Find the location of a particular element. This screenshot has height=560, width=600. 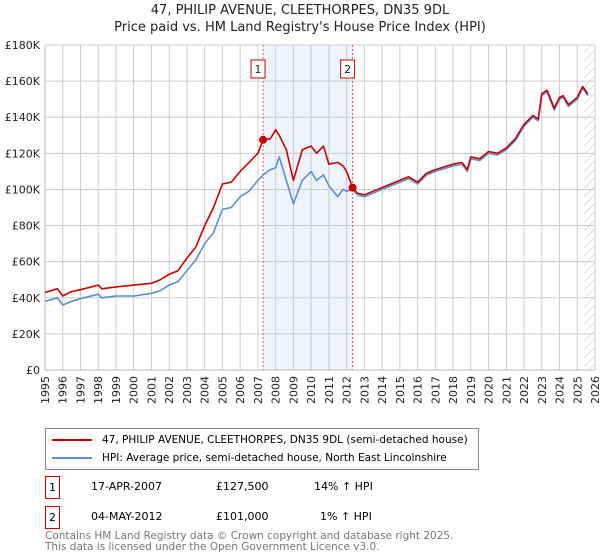

x-tick-label: 2005 is located at coordinates (222, 390).